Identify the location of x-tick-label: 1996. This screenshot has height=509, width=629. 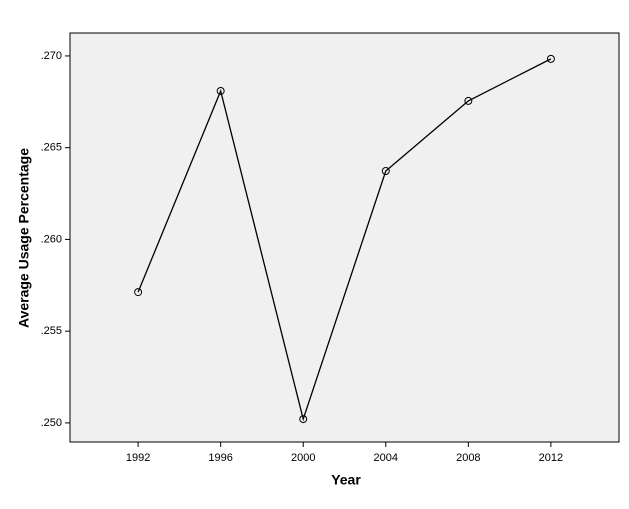
(220, 458).